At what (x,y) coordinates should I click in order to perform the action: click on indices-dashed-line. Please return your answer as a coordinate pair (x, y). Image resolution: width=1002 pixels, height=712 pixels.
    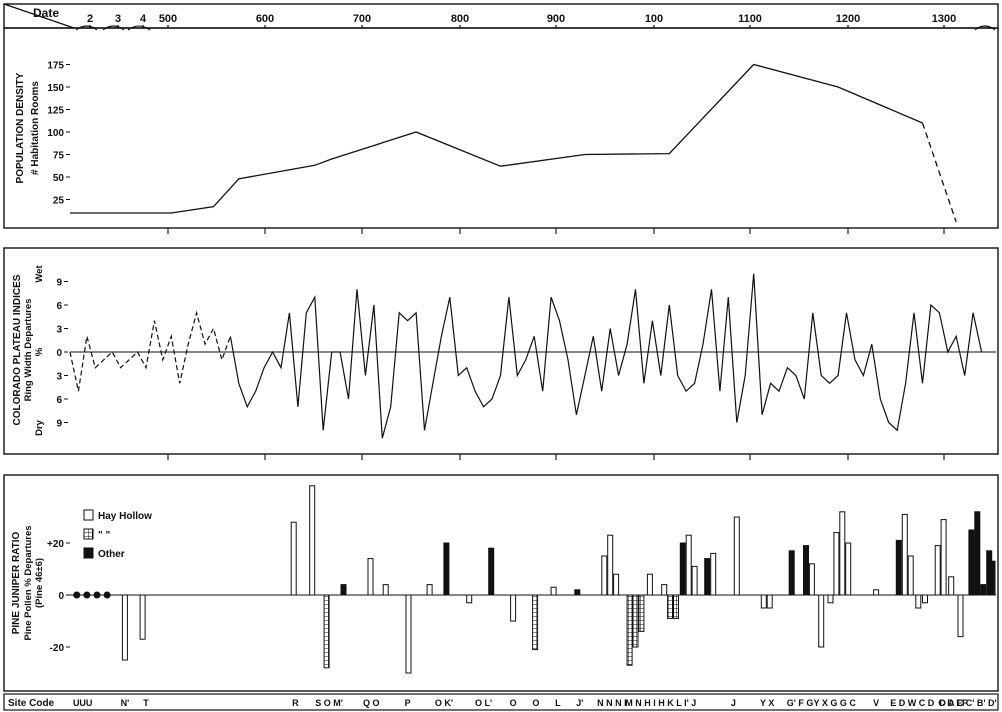
    Looking at the image, I should click on (150, 351).